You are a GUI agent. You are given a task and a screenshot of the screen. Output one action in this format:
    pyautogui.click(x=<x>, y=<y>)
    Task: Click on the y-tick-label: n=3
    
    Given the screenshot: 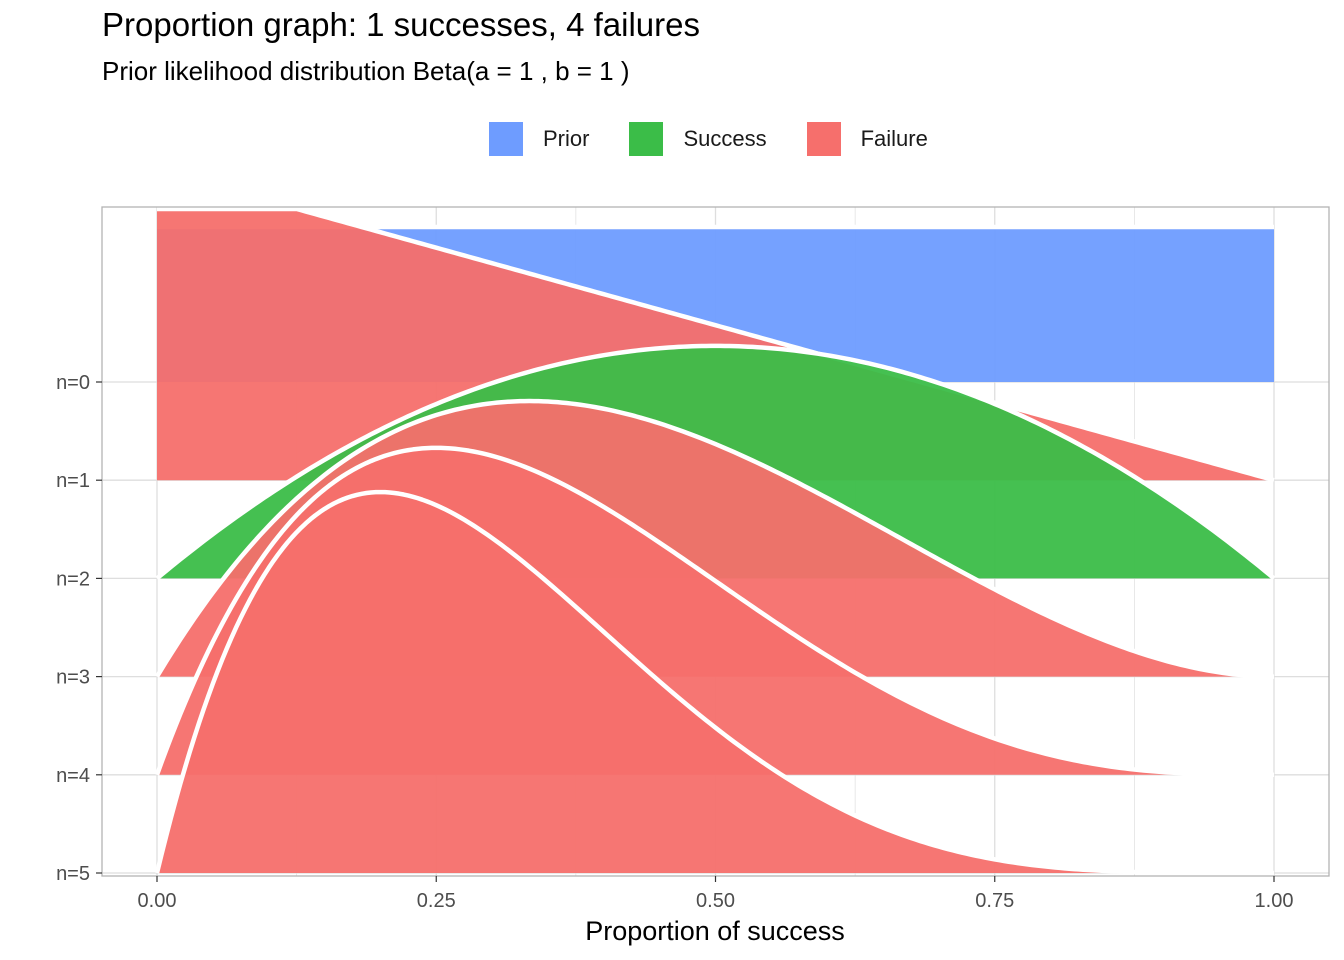 What is the action you would take?
    pyautogui.click(x=73, y=678)
    